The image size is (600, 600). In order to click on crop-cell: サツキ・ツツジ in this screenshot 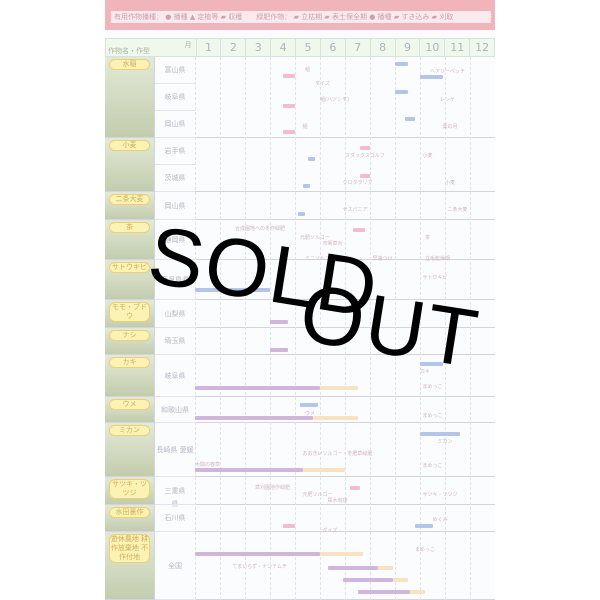, I will do `click(130, 490)`.